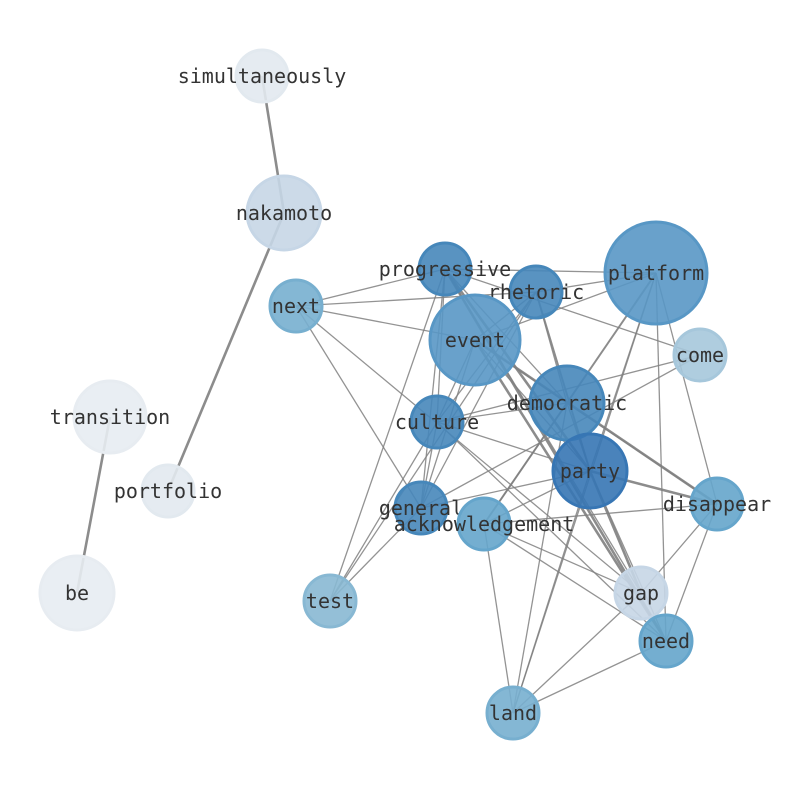 This screenshot has width=794, height=790. I want to click on node-be: be, so click(77, 593).